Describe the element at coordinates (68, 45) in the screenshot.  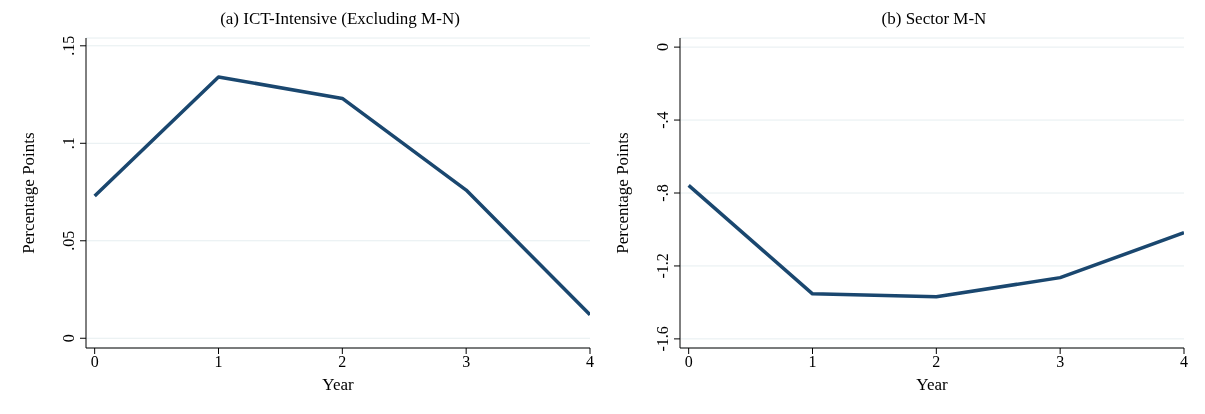
I see `y-tick-label: .15` at that location.